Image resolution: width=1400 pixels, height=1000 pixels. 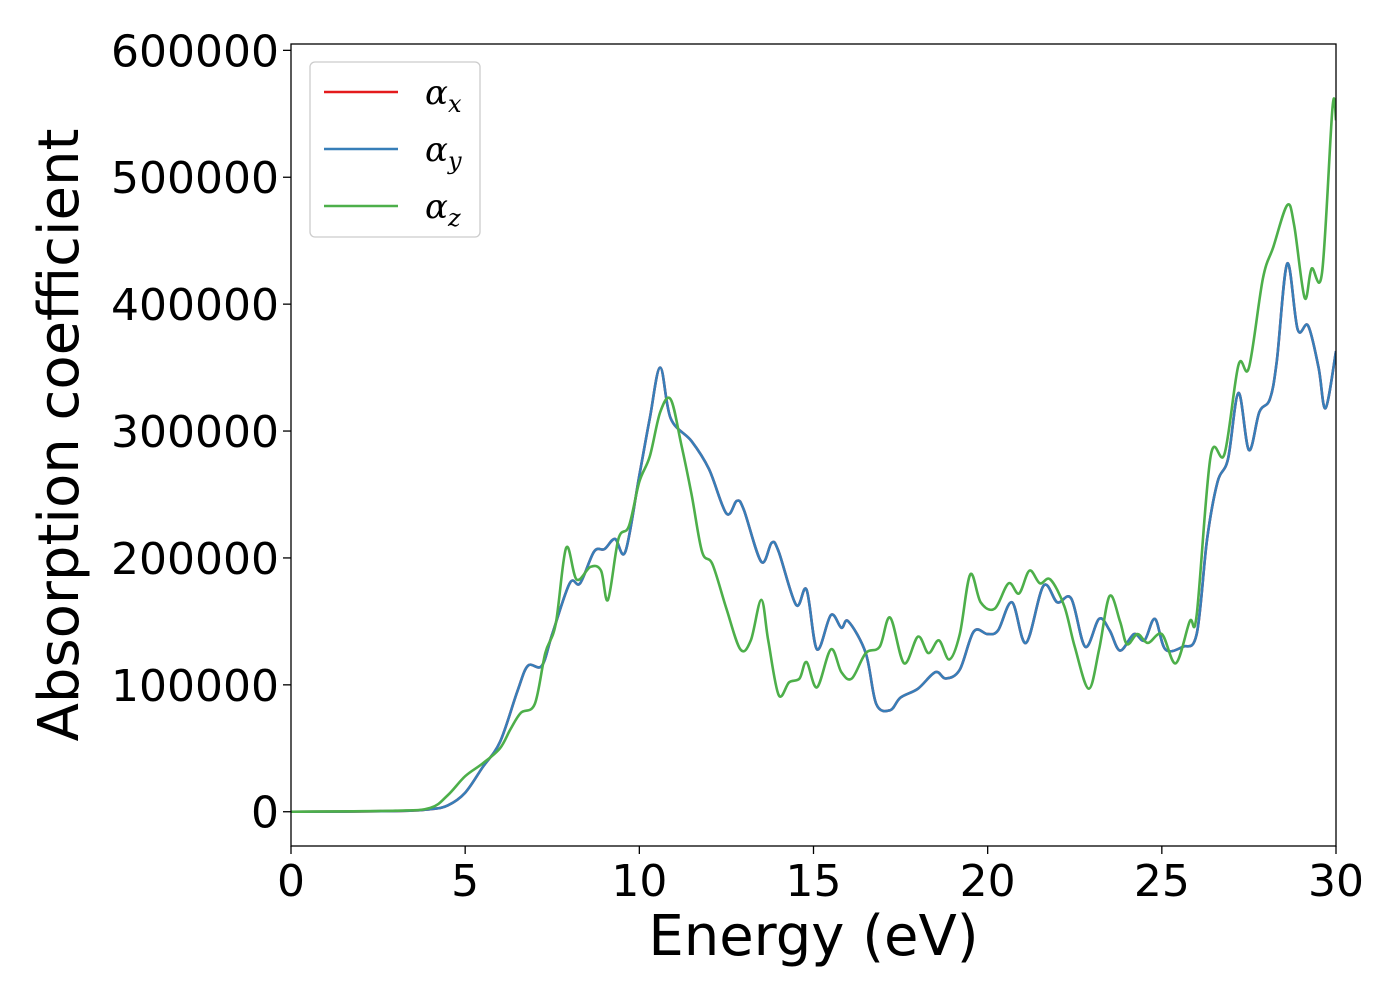 I want to click on legend-label-alpha-y: αy, so click(x=443, y=152).